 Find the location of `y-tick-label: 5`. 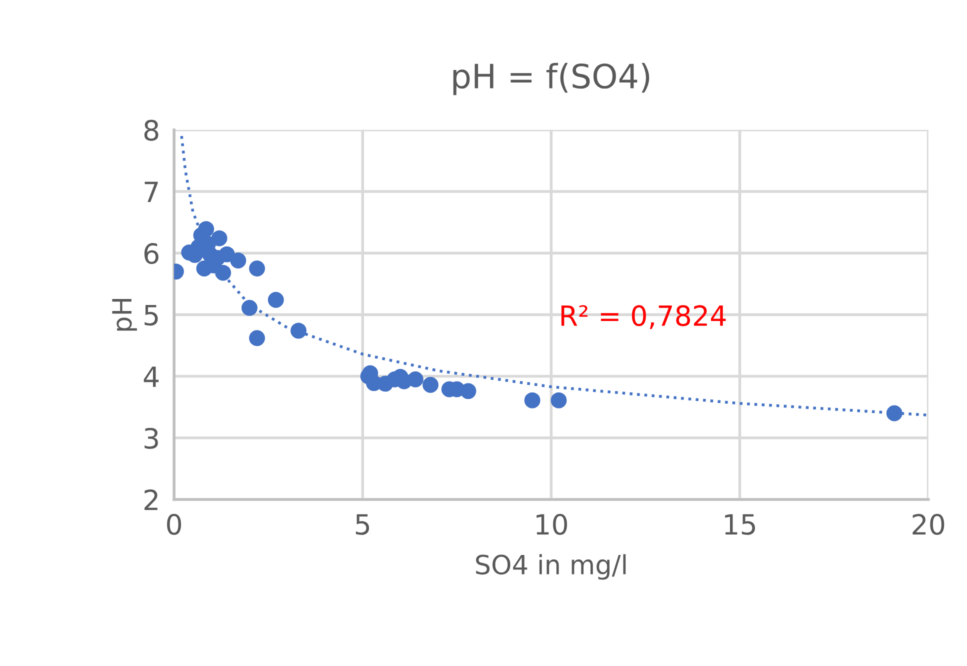

y-tick-label: 5 is located at coordinates (151, 315).